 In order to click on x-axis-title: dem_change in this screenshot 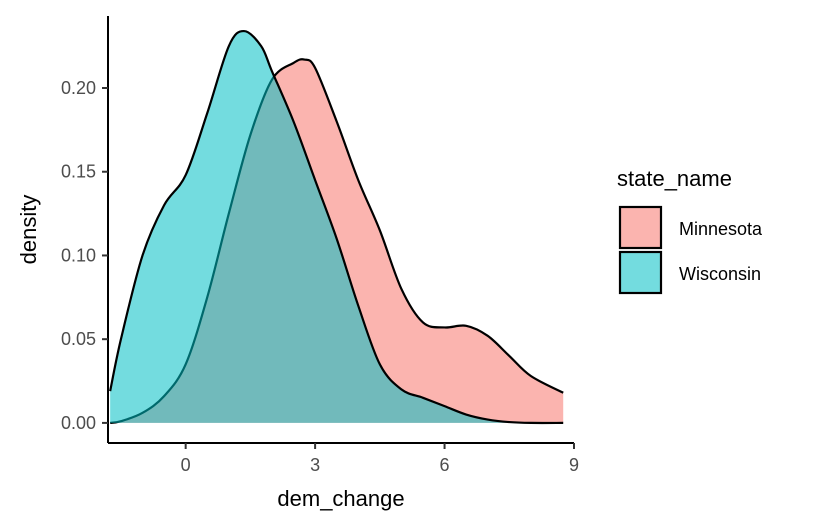, I will do `click(340, 498)`.